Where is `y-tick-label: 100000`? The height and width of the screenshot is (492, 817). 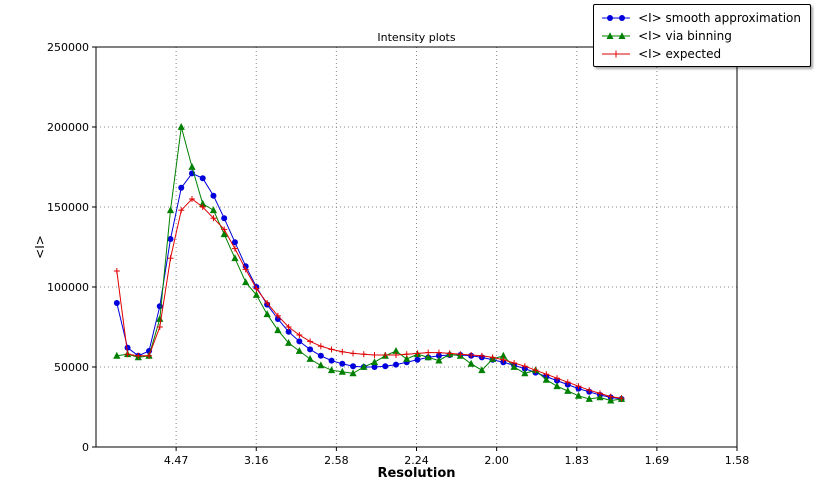 y-tick-label: 100000 is located at coordinates (68, 287).